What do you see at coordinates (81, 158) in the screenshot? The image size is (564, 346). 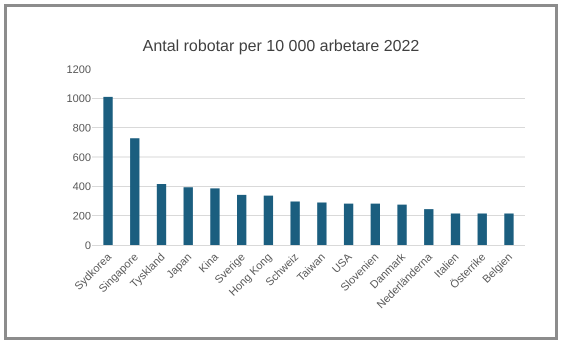 I see `y-tick-label: 600` at bounding box center [81, 158].